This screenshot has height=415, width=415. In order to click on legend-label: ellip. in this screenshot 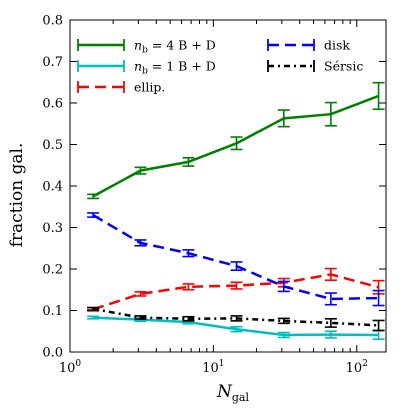, I will do `click(149, 87)`.